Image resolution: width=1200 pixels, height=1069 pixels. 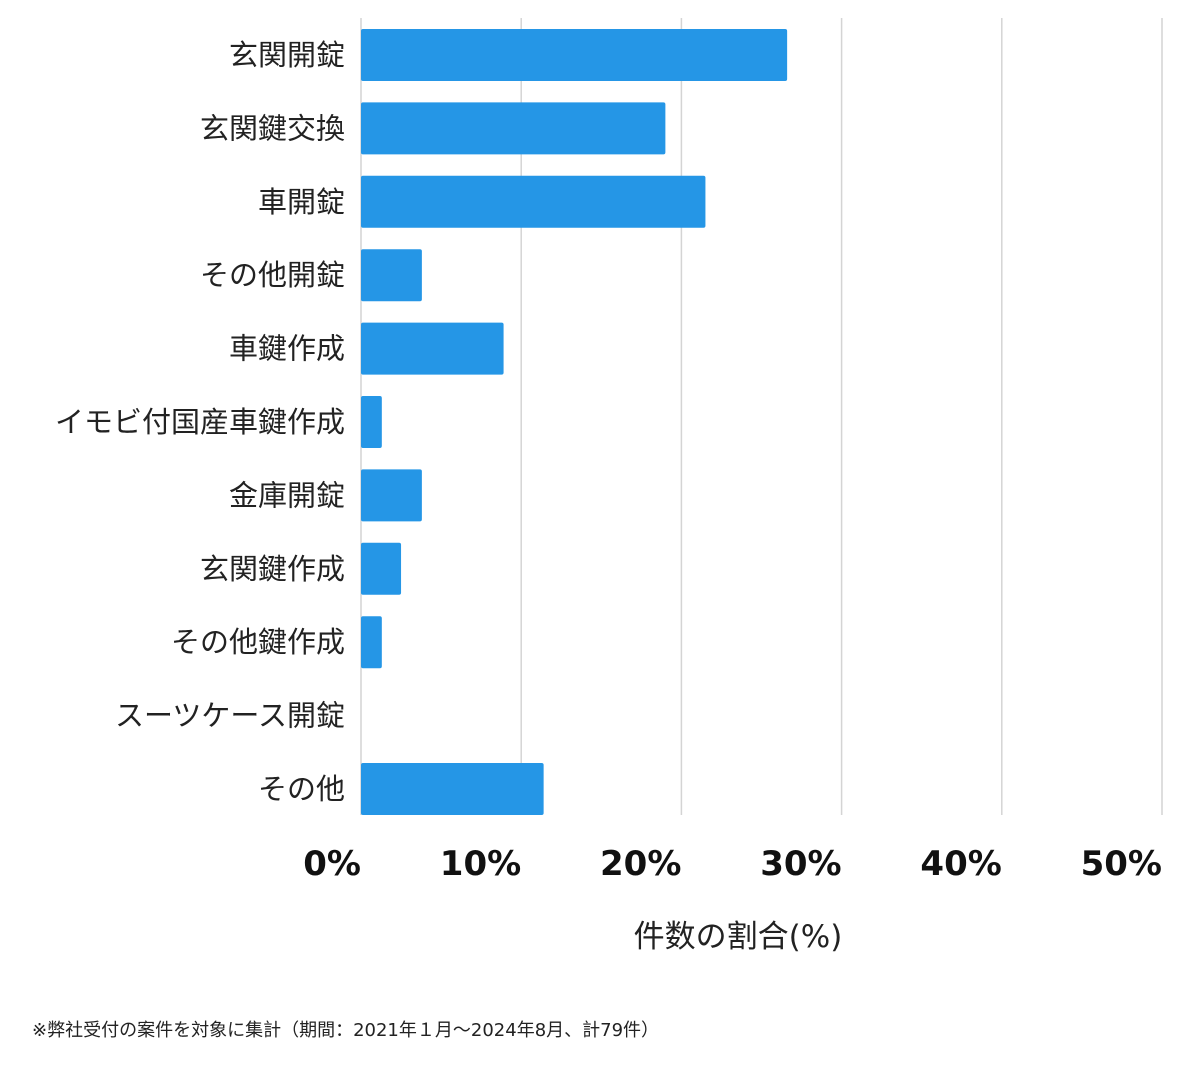 I want to click on category-label: スーツケース開錠, so click(x=230, y=716).